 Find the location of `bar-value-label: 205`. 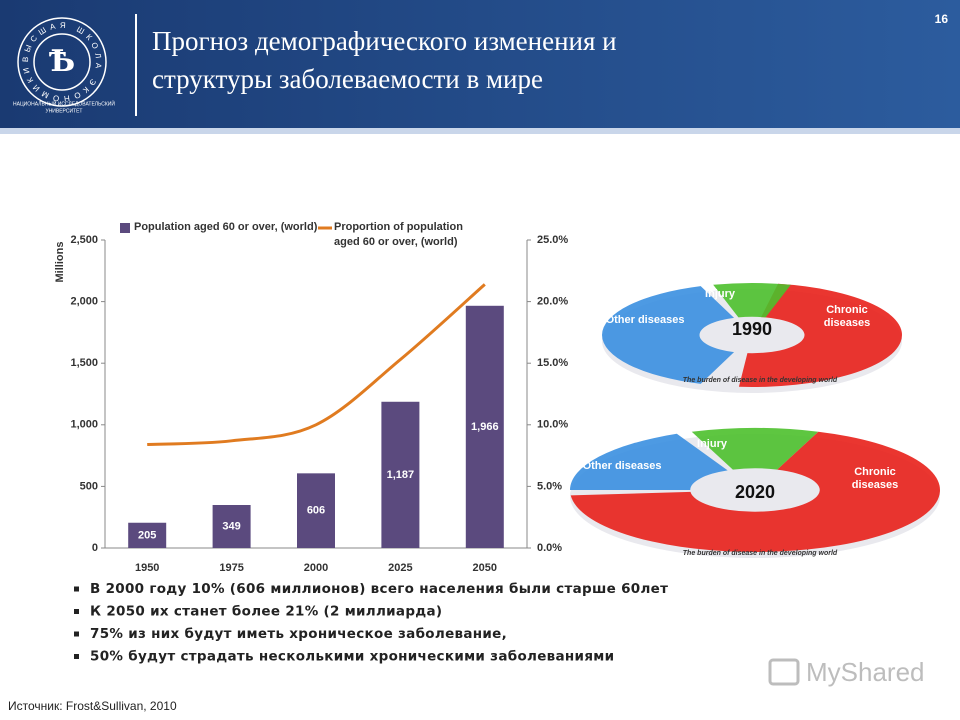

bar-value-label: 205 is located at coordinates (147, 535).